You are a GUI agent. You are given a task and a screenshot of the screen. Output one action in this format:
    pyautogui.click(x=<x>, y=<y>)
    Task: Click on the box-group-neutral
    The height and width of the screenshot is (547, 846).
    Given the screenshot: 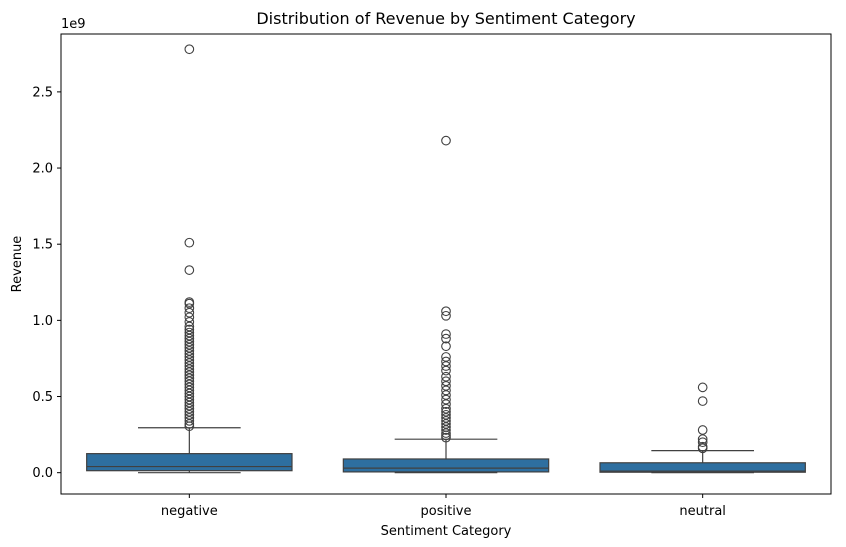 What is the action you would take?
    pyautogui.click(x=702, y=428)
    